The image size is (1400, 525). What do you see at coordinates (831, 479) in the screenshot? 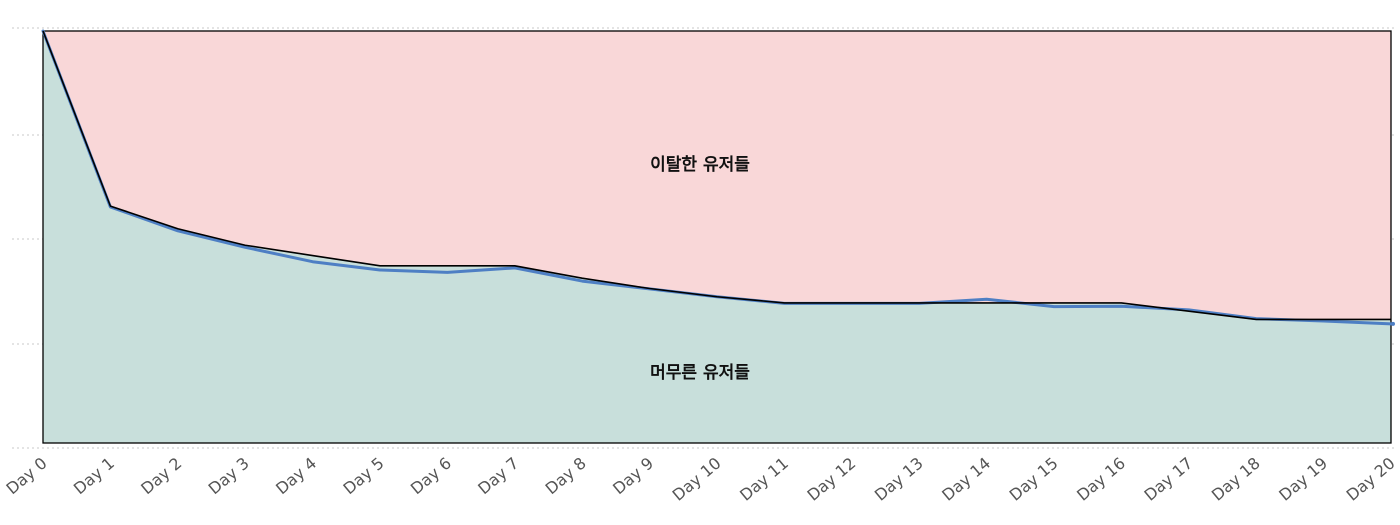
I see `x-tick-label: Day 12` at bounding box center [831, 479].